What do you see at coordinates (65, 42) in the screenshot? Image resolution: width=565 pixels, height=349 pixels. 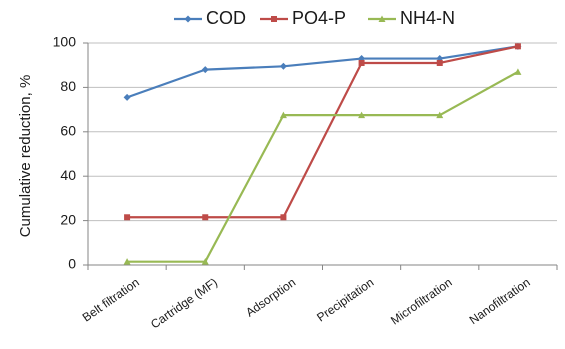 I see `y-tick-label: 100` at bounding box center [65, 42].